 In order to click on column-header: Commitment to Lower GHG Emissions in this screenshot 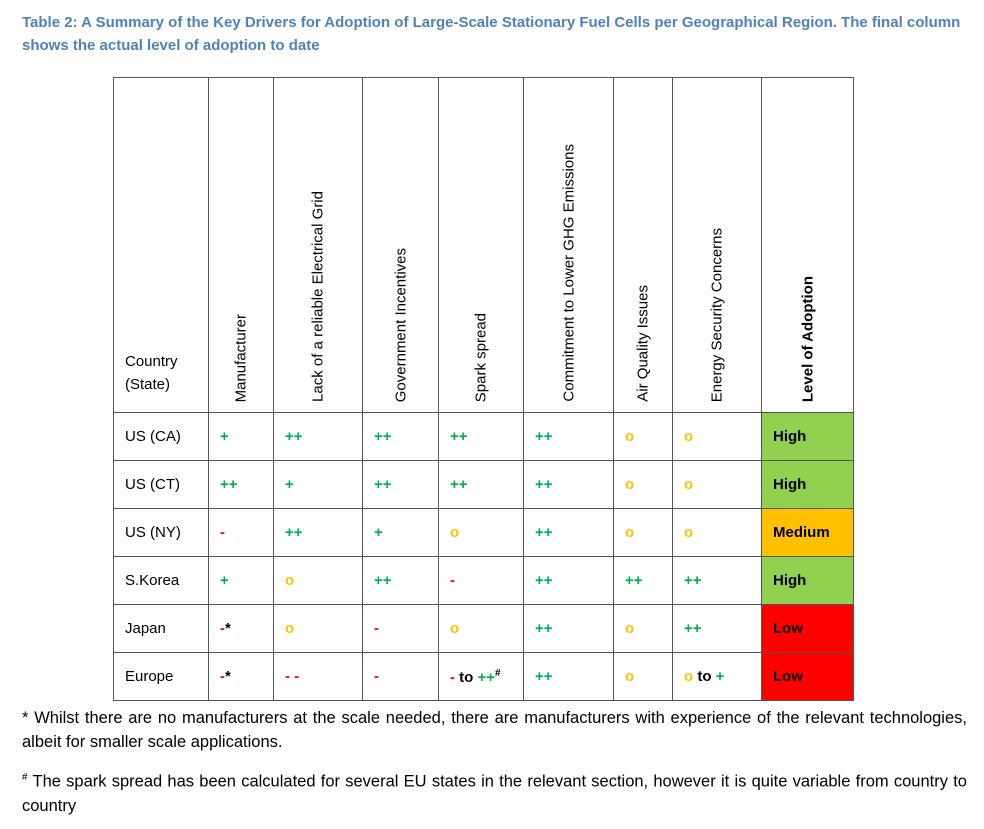, I will do `click(568, 245)`.